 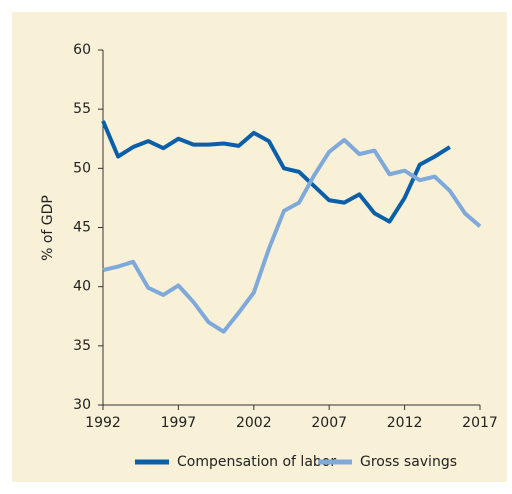 I want to click on x-tick-label: 2002, so click(x=254, y=423).